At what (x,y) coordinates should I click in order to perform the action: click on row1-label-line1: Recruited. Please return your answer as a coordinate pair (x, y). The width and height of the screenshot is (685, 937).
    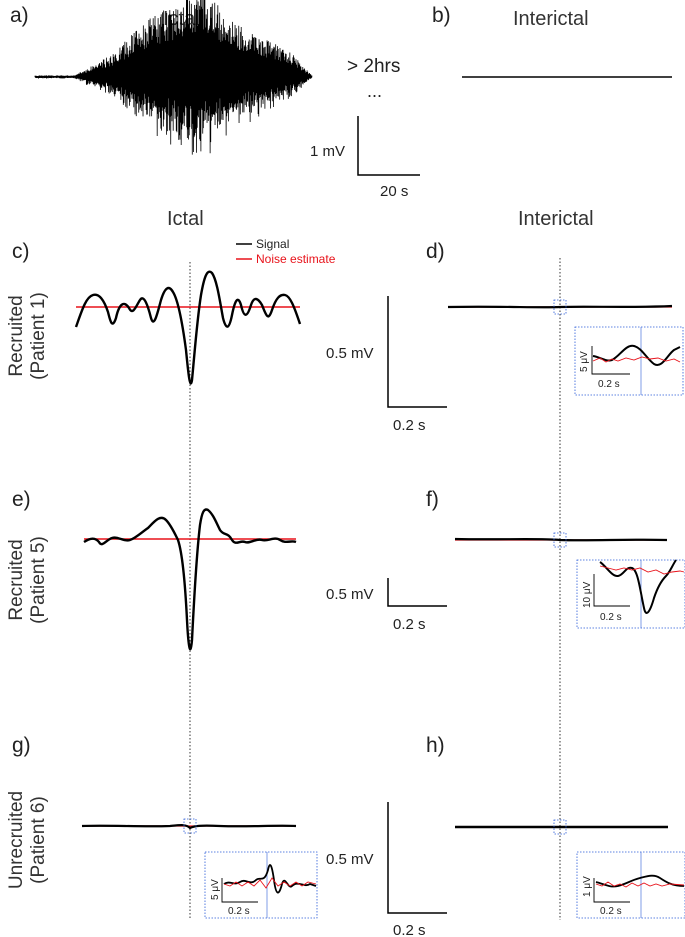
    Looking at the image, I should click on (16, 335).